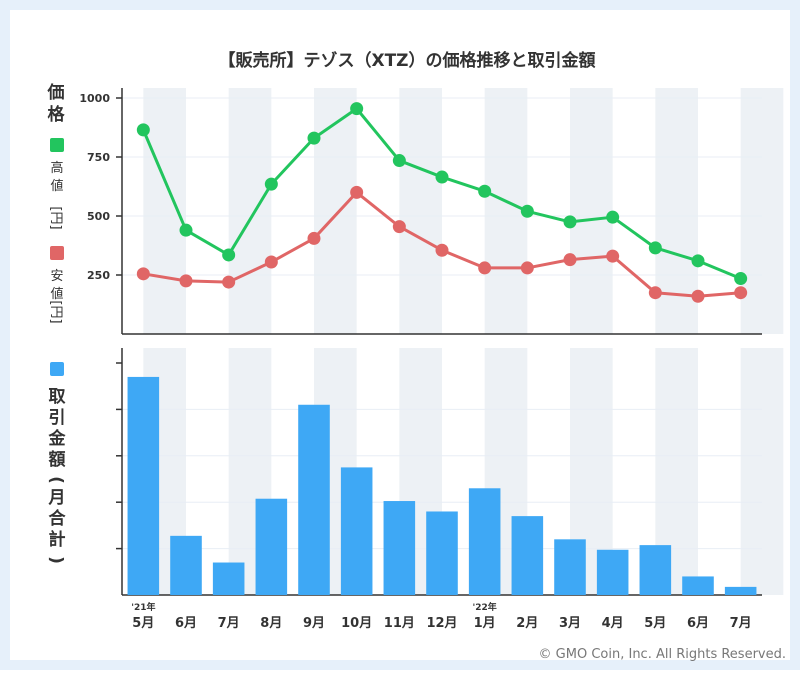 This screenshot has height=680, width=800. I want to click on x-tick-label: 10月, so click(356, 623).